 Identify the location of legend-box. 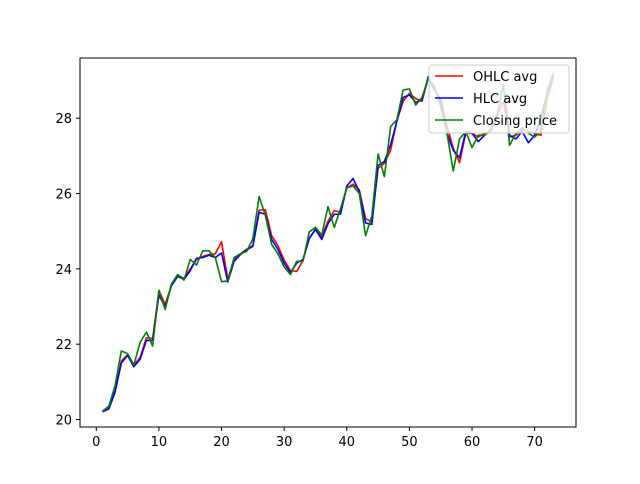
(499, 99).